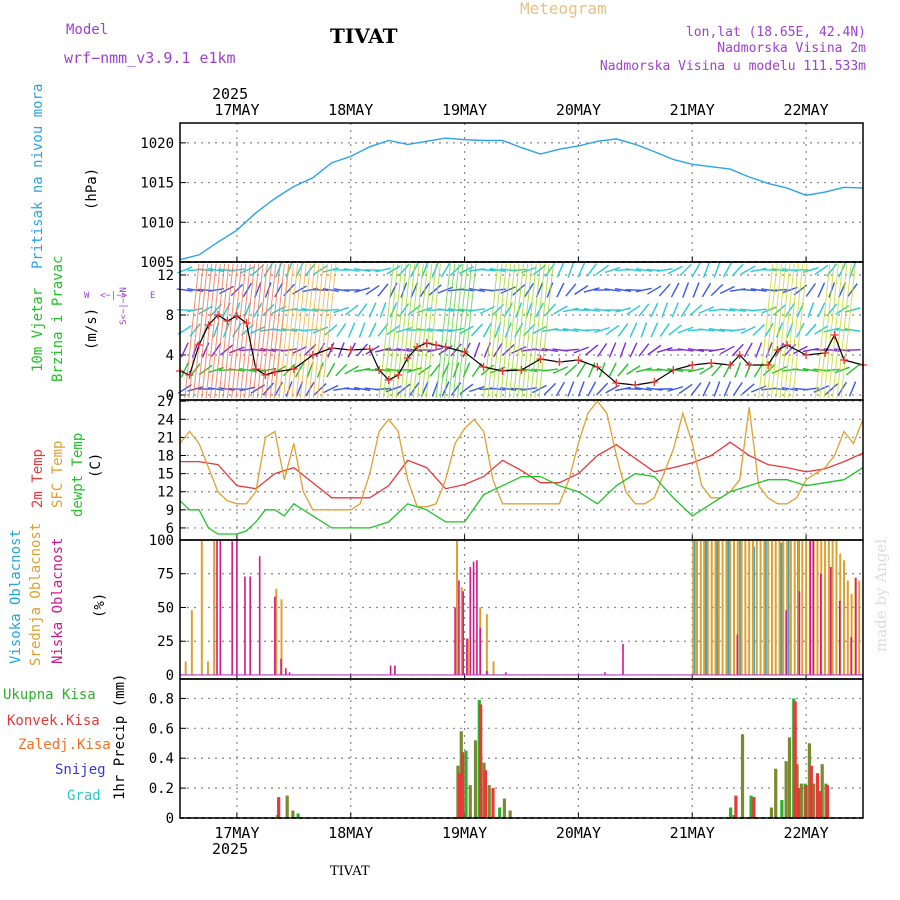  Describe the element at coordinates (506, 608) in the screenshot. I see `cloud-panel: 0 25 50 75 100` at that location.